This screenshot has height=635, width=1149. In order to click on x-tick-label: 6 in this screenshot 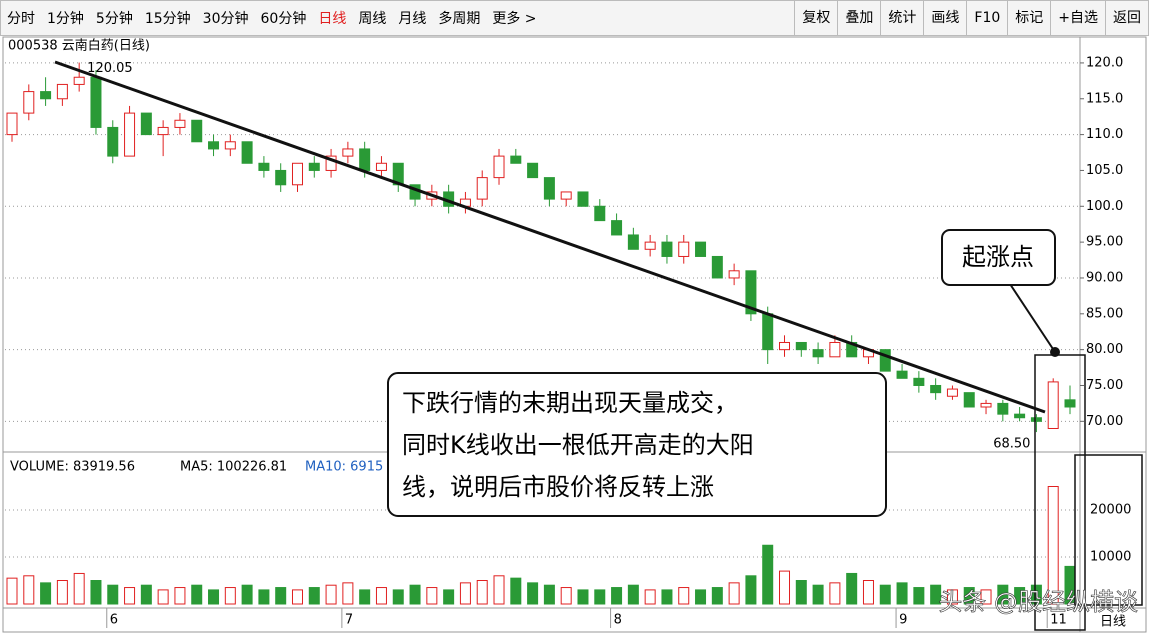, I will do `click(114, 620)`.